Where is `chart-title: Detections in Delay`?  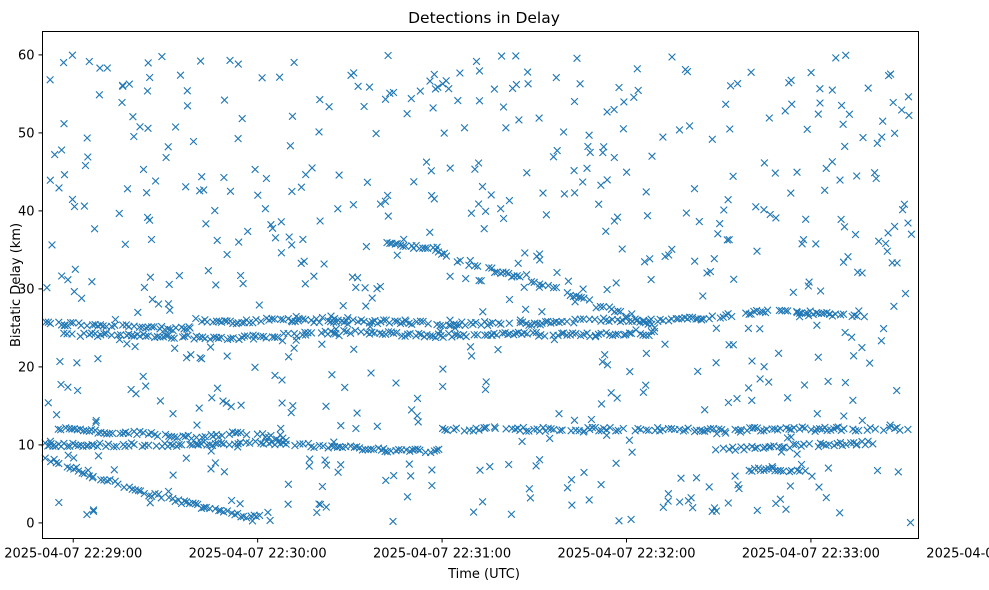
chart-title: Detections in Delay is located at coordinates (484, 18).